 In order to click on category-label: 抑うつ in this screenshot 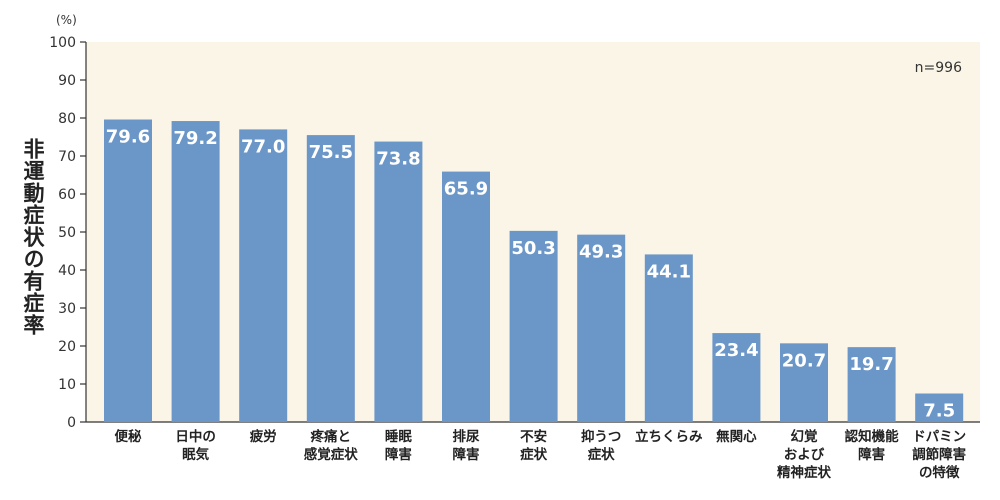, I will do `click(601, 436)`.